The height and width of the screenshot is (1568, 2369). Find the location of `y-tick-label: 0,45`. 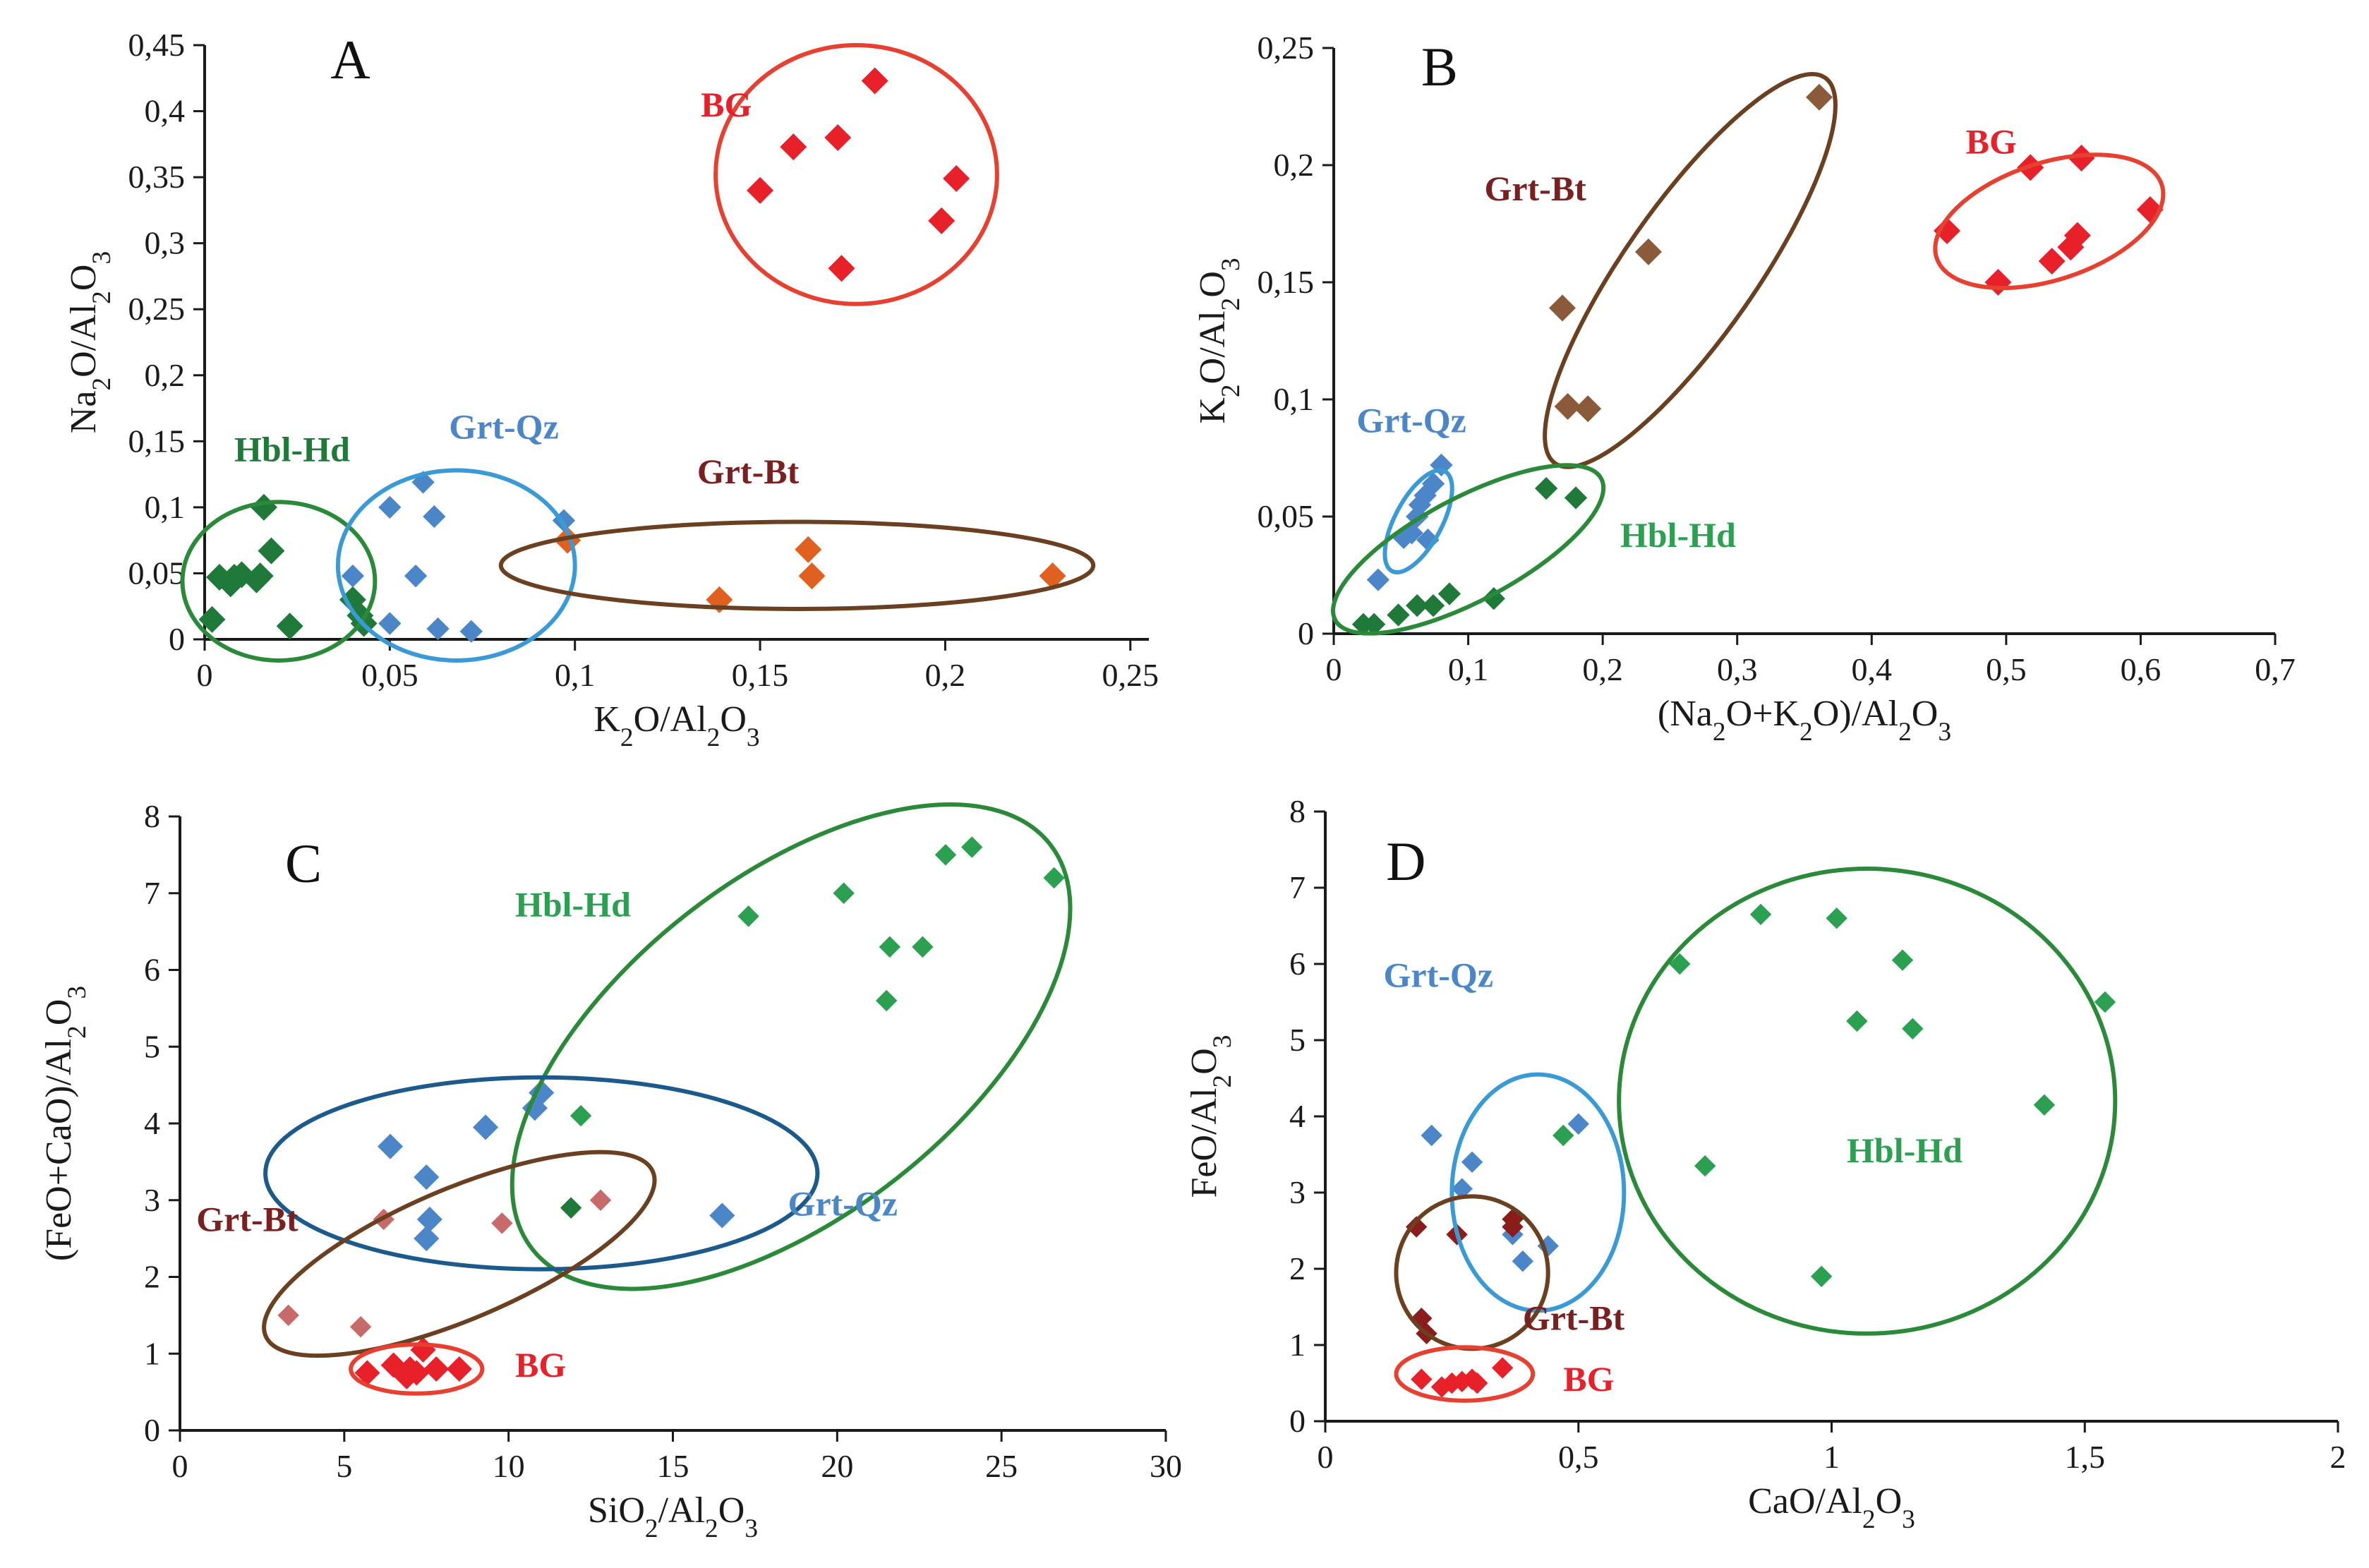

y-tick-label: 0,45 is located at coordinates (157, 45).